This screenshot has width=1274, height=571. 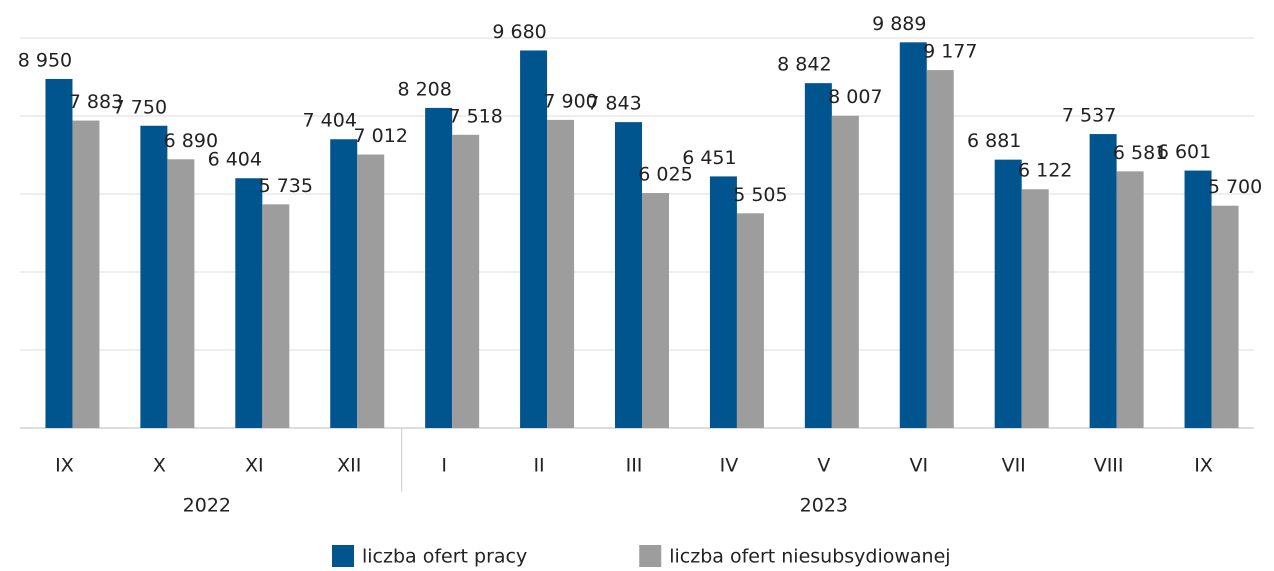 I want to click on x-tick-label: II, so click(x=538, y=466).